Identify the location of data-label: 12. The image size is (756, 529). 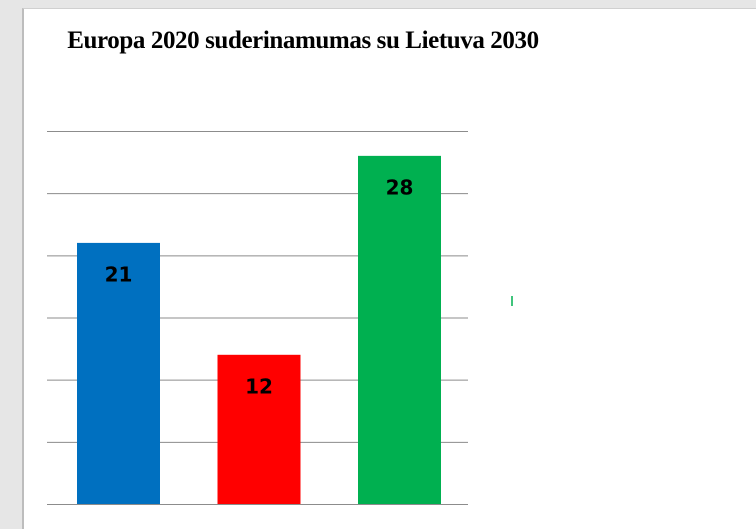
(259, 386).